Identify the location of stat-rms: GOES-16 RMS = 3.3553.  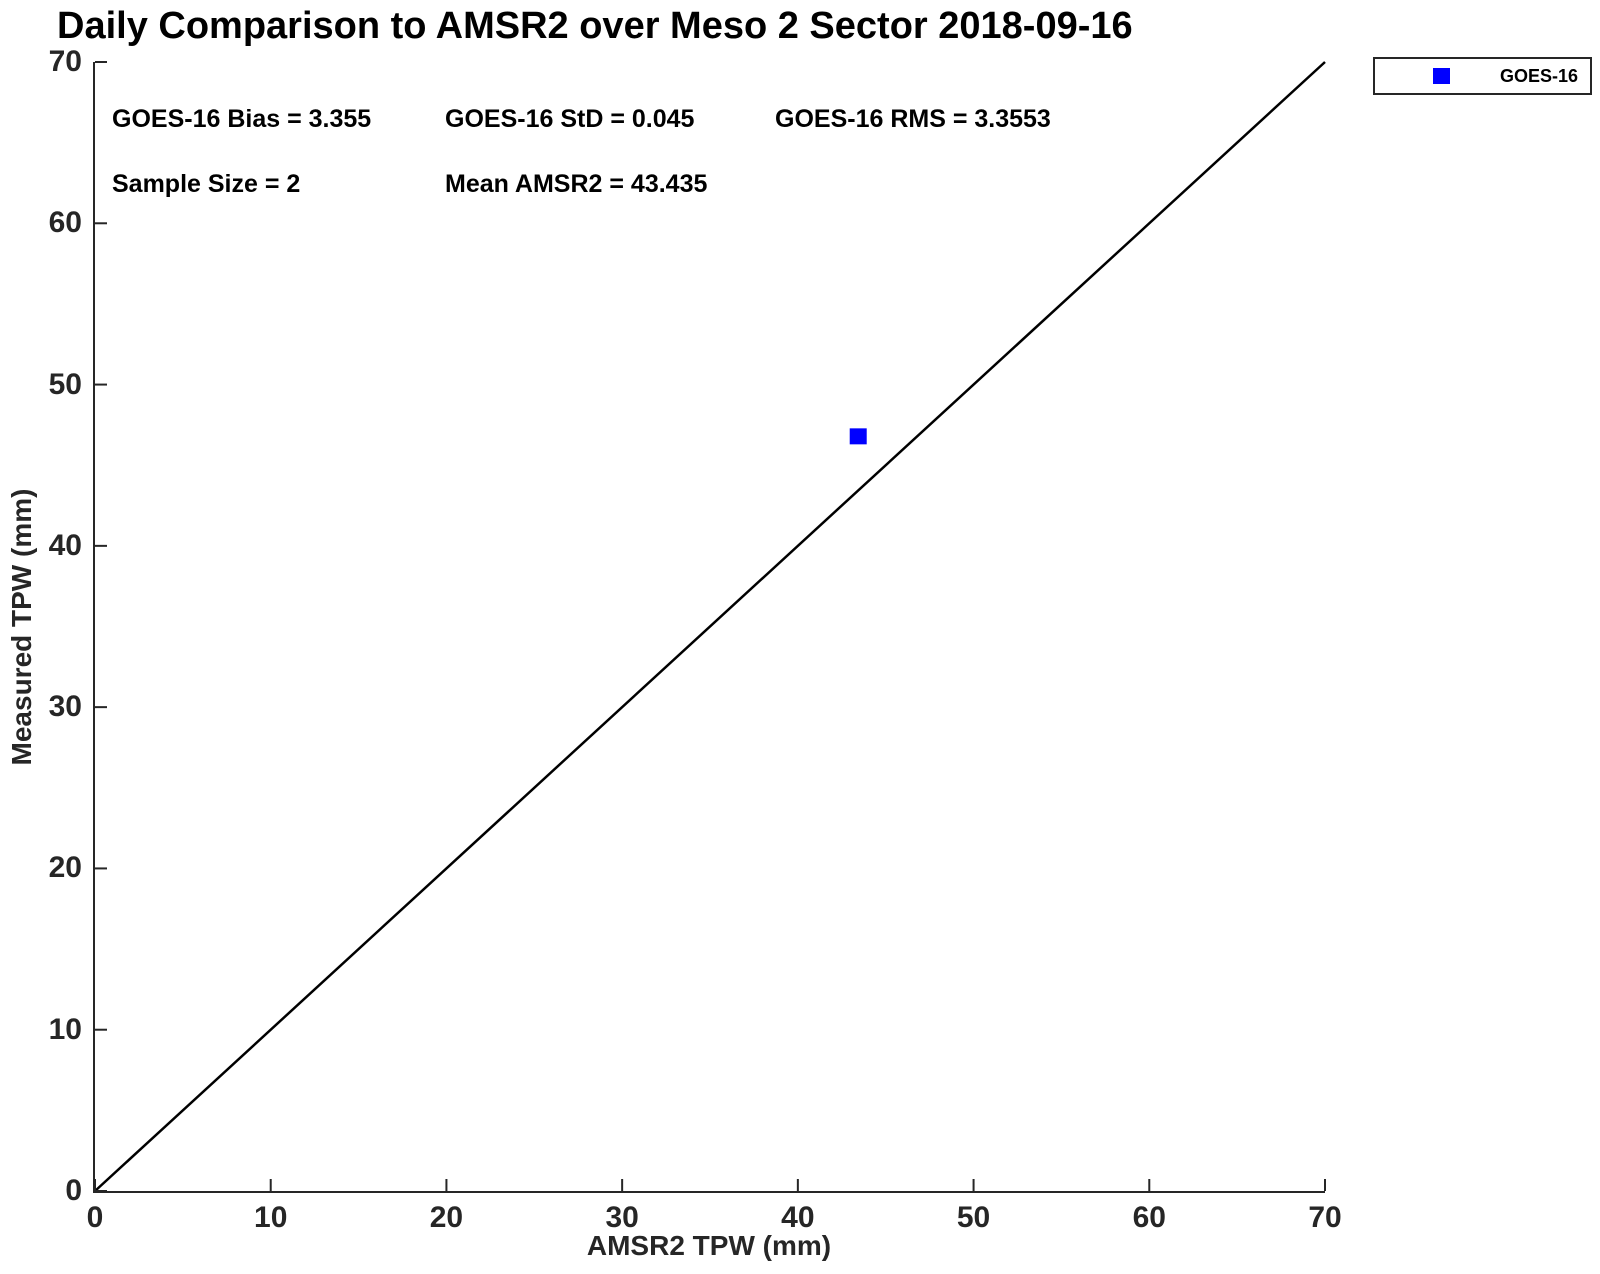
(913, 119).